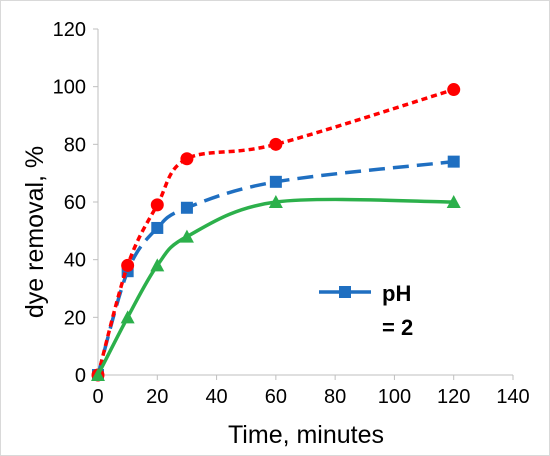 The height and width of the screenshot is (456, 550). What do you see at coordinates (35, 232) in the screenshot?
I see `y-axis-title: dye removal, %` at bounding box center [35, 232].